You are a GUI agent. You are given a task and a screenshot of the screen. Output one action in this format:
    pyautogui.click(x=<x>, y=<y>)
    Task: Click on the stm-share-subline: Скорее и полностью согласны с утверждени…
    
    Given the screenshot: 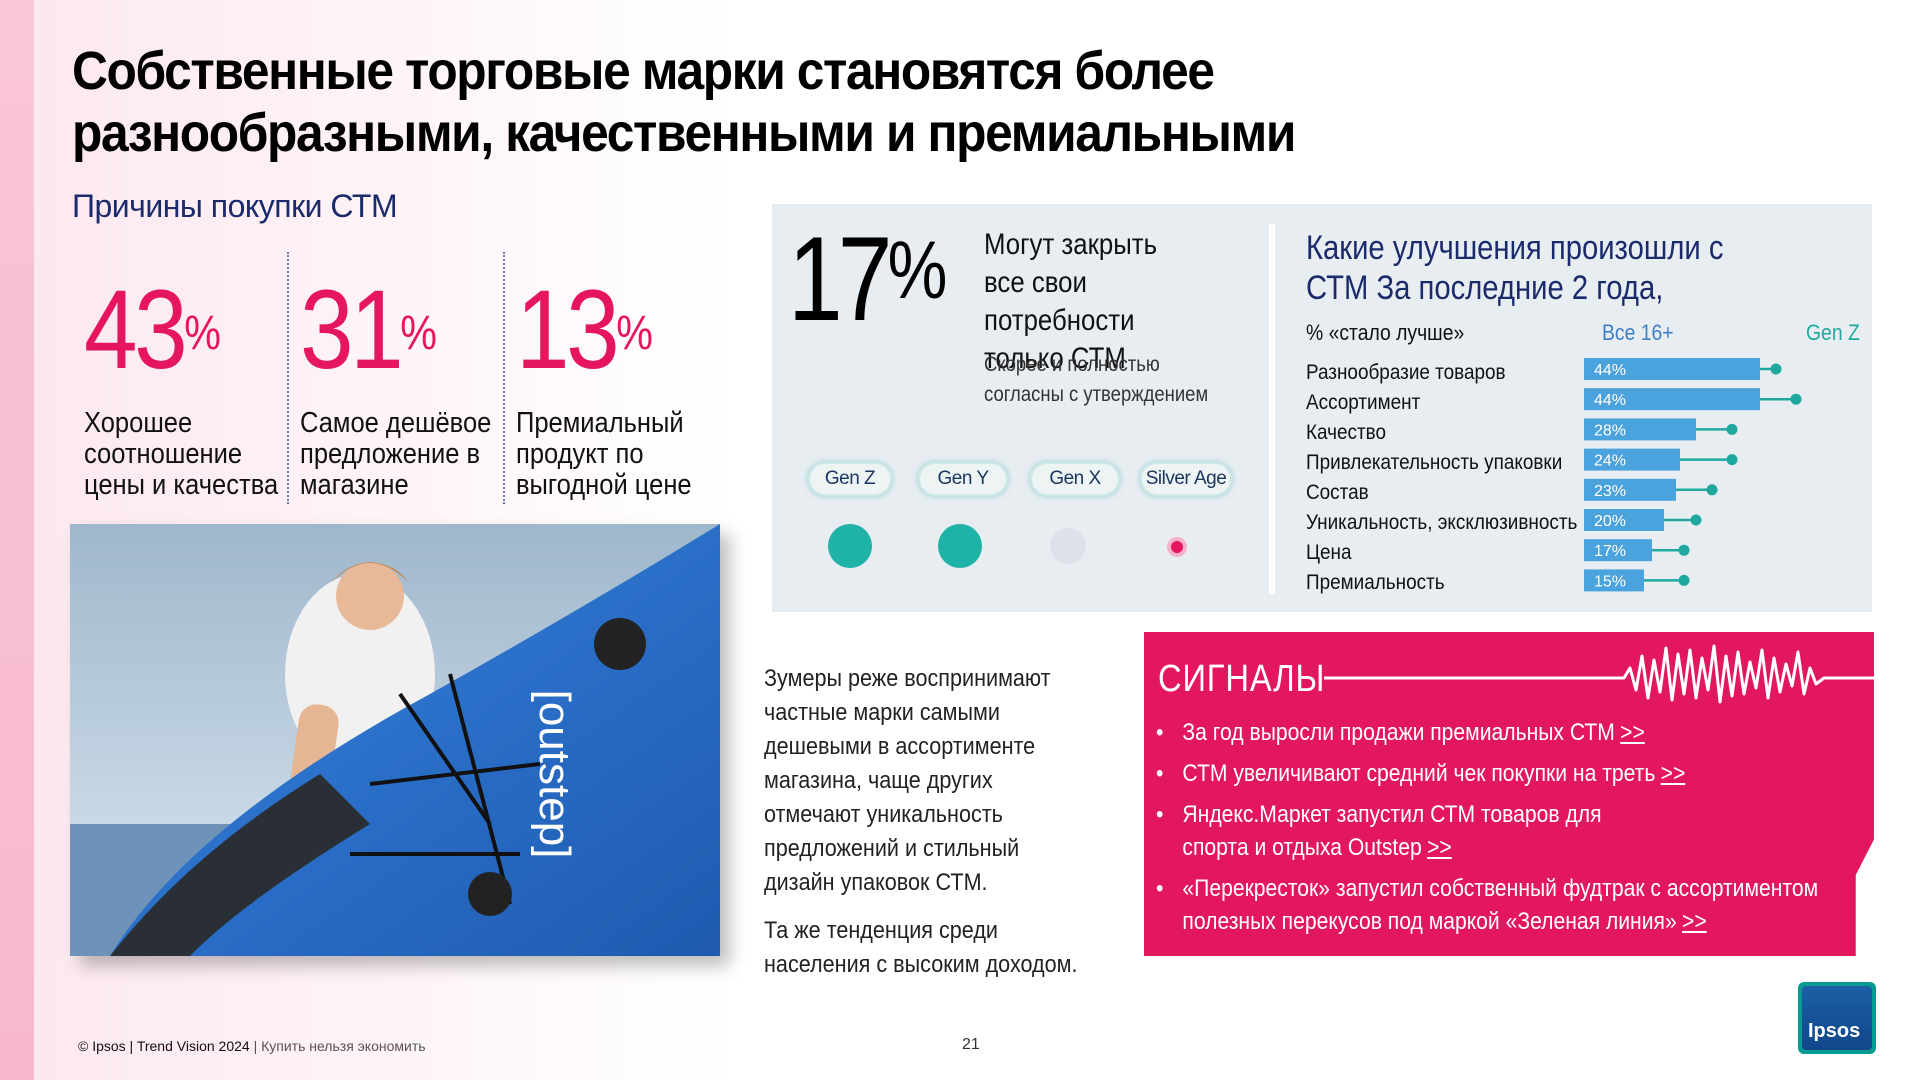 What is the action you would take?
    pyautogui.click(x=1096, y=379)
    